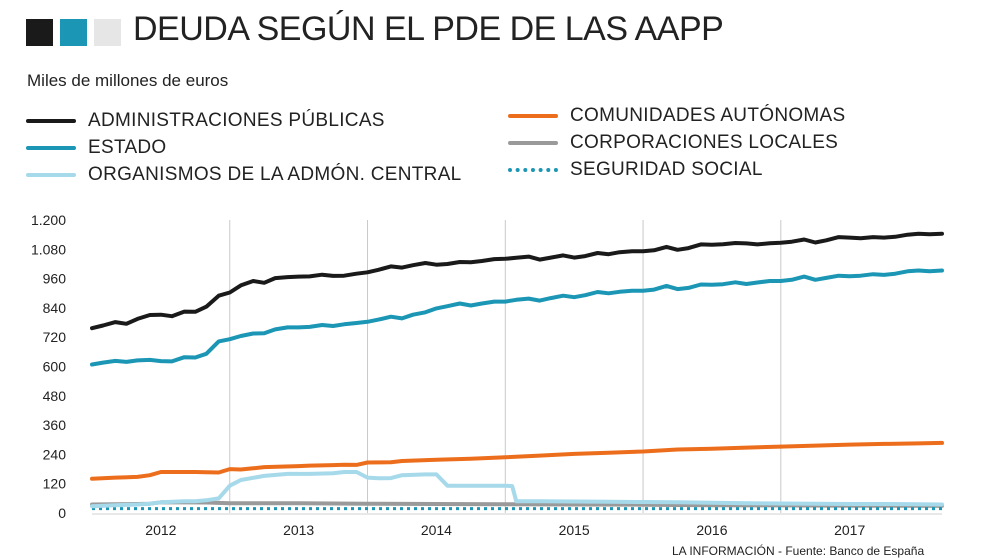 This screenshot has width=990, height=558. Describe the element at coordinates (236, 120) in the screenshot. I see `legend-label: ADMINISTRACIONES PÚBLICAS` at that location.